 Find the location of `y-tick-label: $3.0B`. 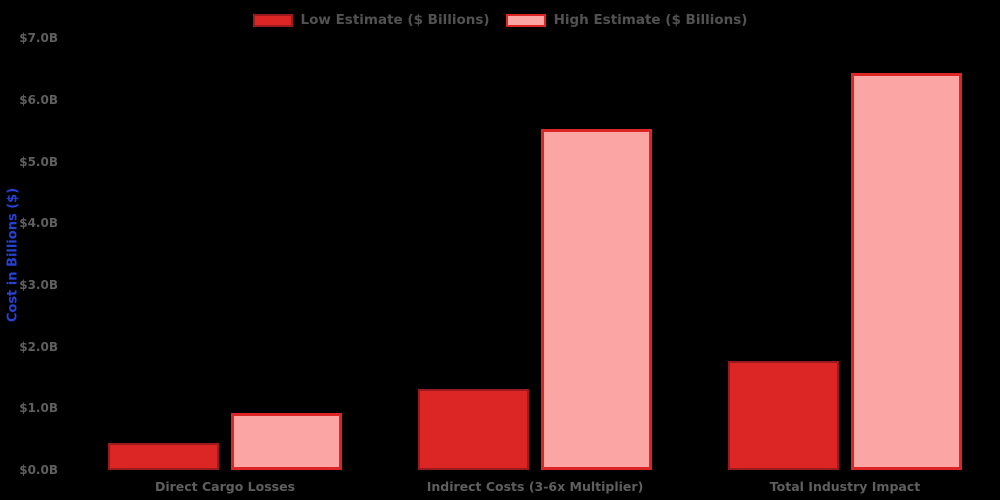

y-tick-label: $3.0B is located at coordinates (38, 284).